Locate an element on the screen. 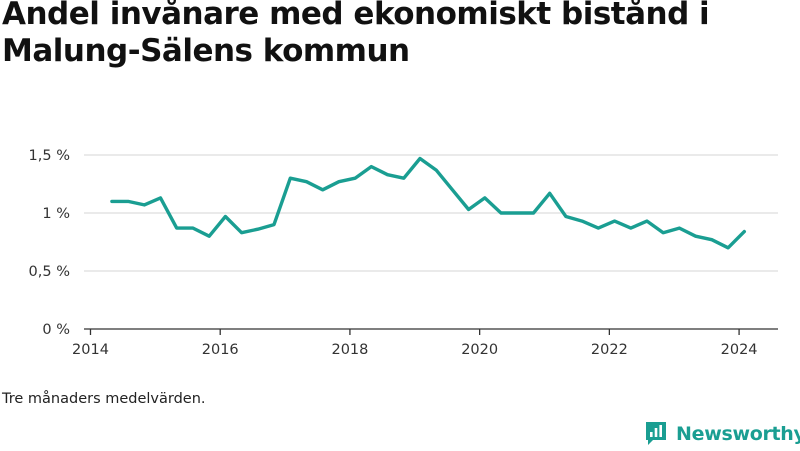 Image resolution: width=800 pixels, height=451 pixels. x-tick-label: 2020 is located at coordinates (479, 350).